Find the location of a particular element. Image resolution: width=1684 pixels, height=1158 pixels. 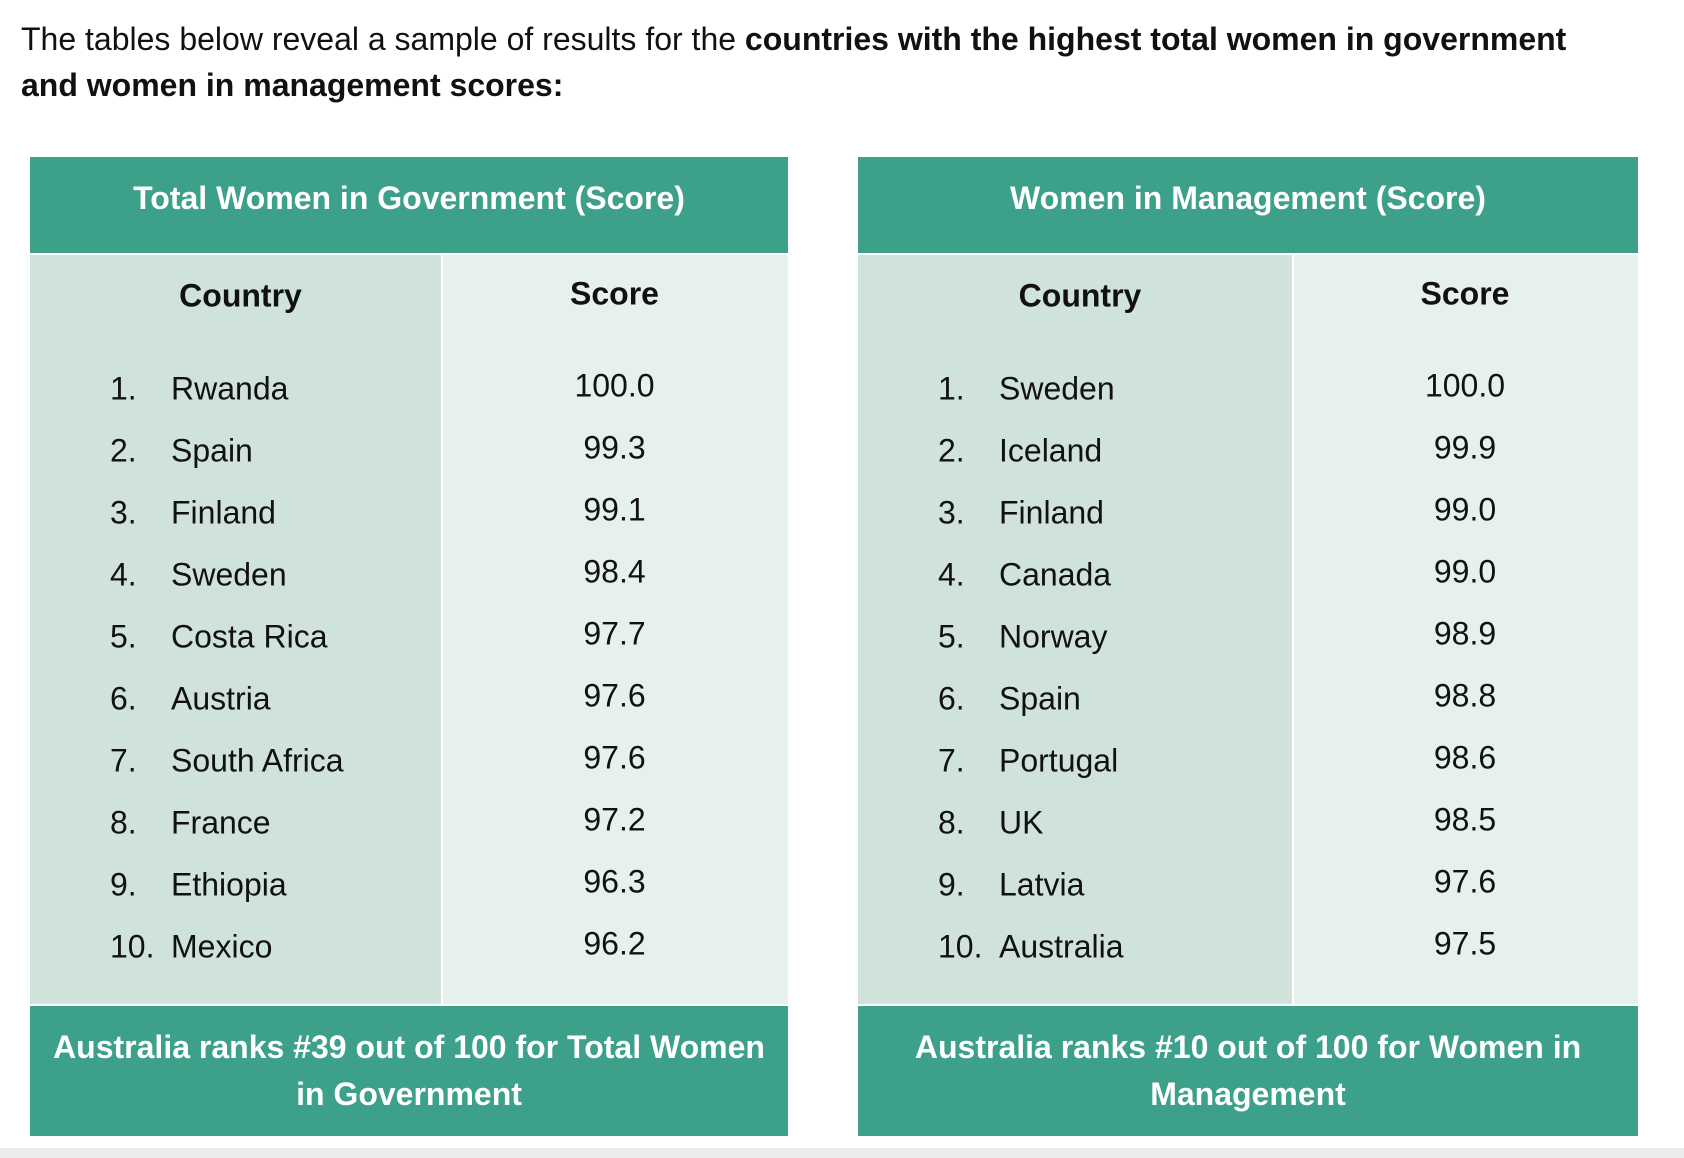

country: Portugal is located at coordinates (1059, 760).